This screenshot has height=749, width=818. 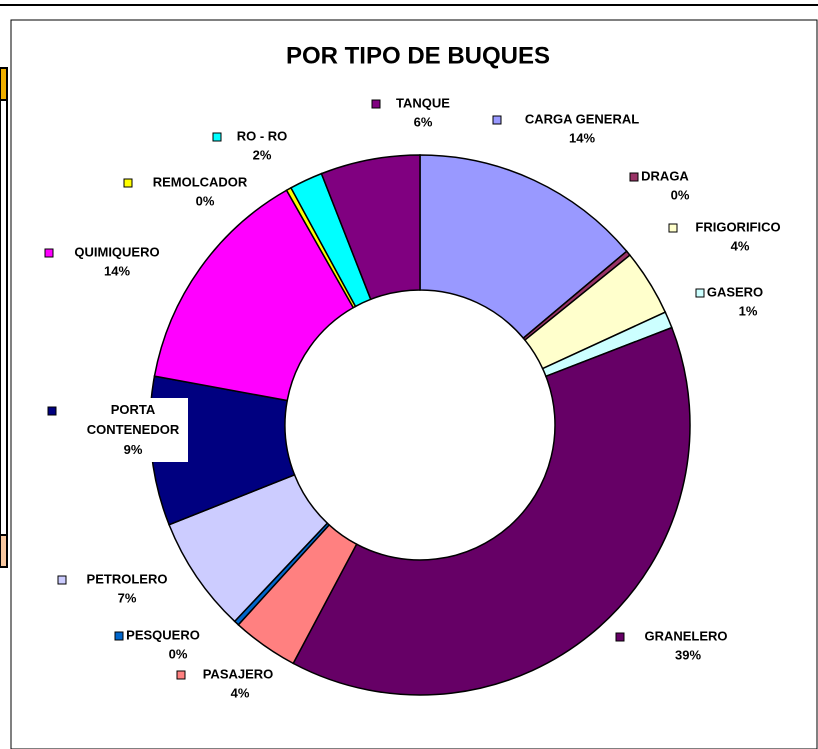 I want to click on category-label: REMOLCADOR, so click(x=200, y=181).